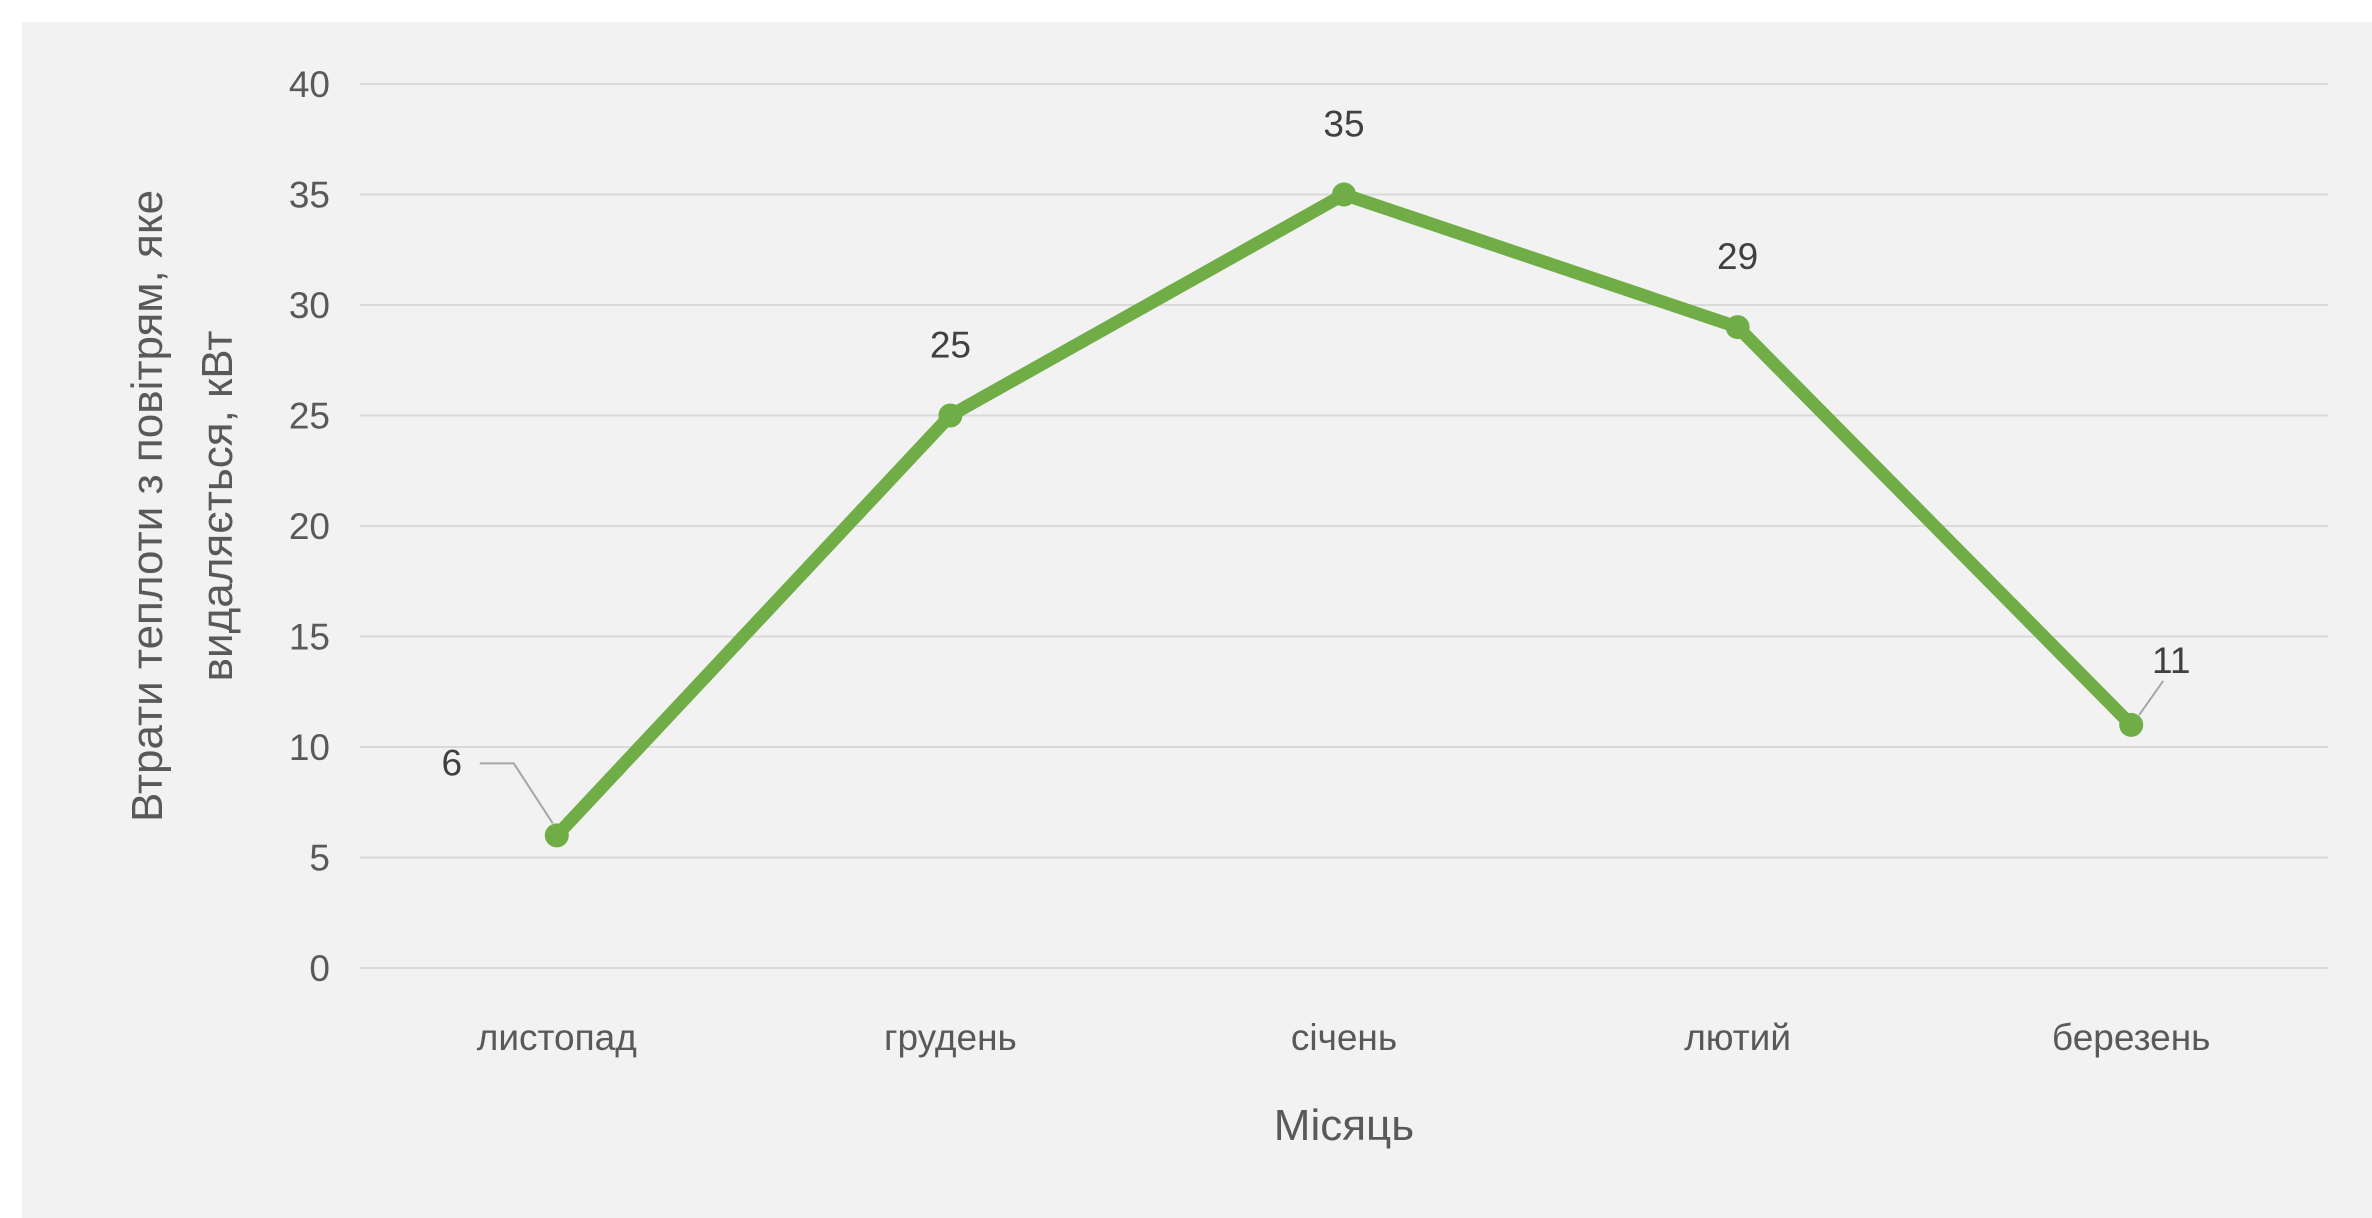 Image resolution: width=2372 pixels, height=1218 pixels. Describe the element at coordinates (309, 195) in the screenshot. I see `y-tick-label-35: 35` at that location.